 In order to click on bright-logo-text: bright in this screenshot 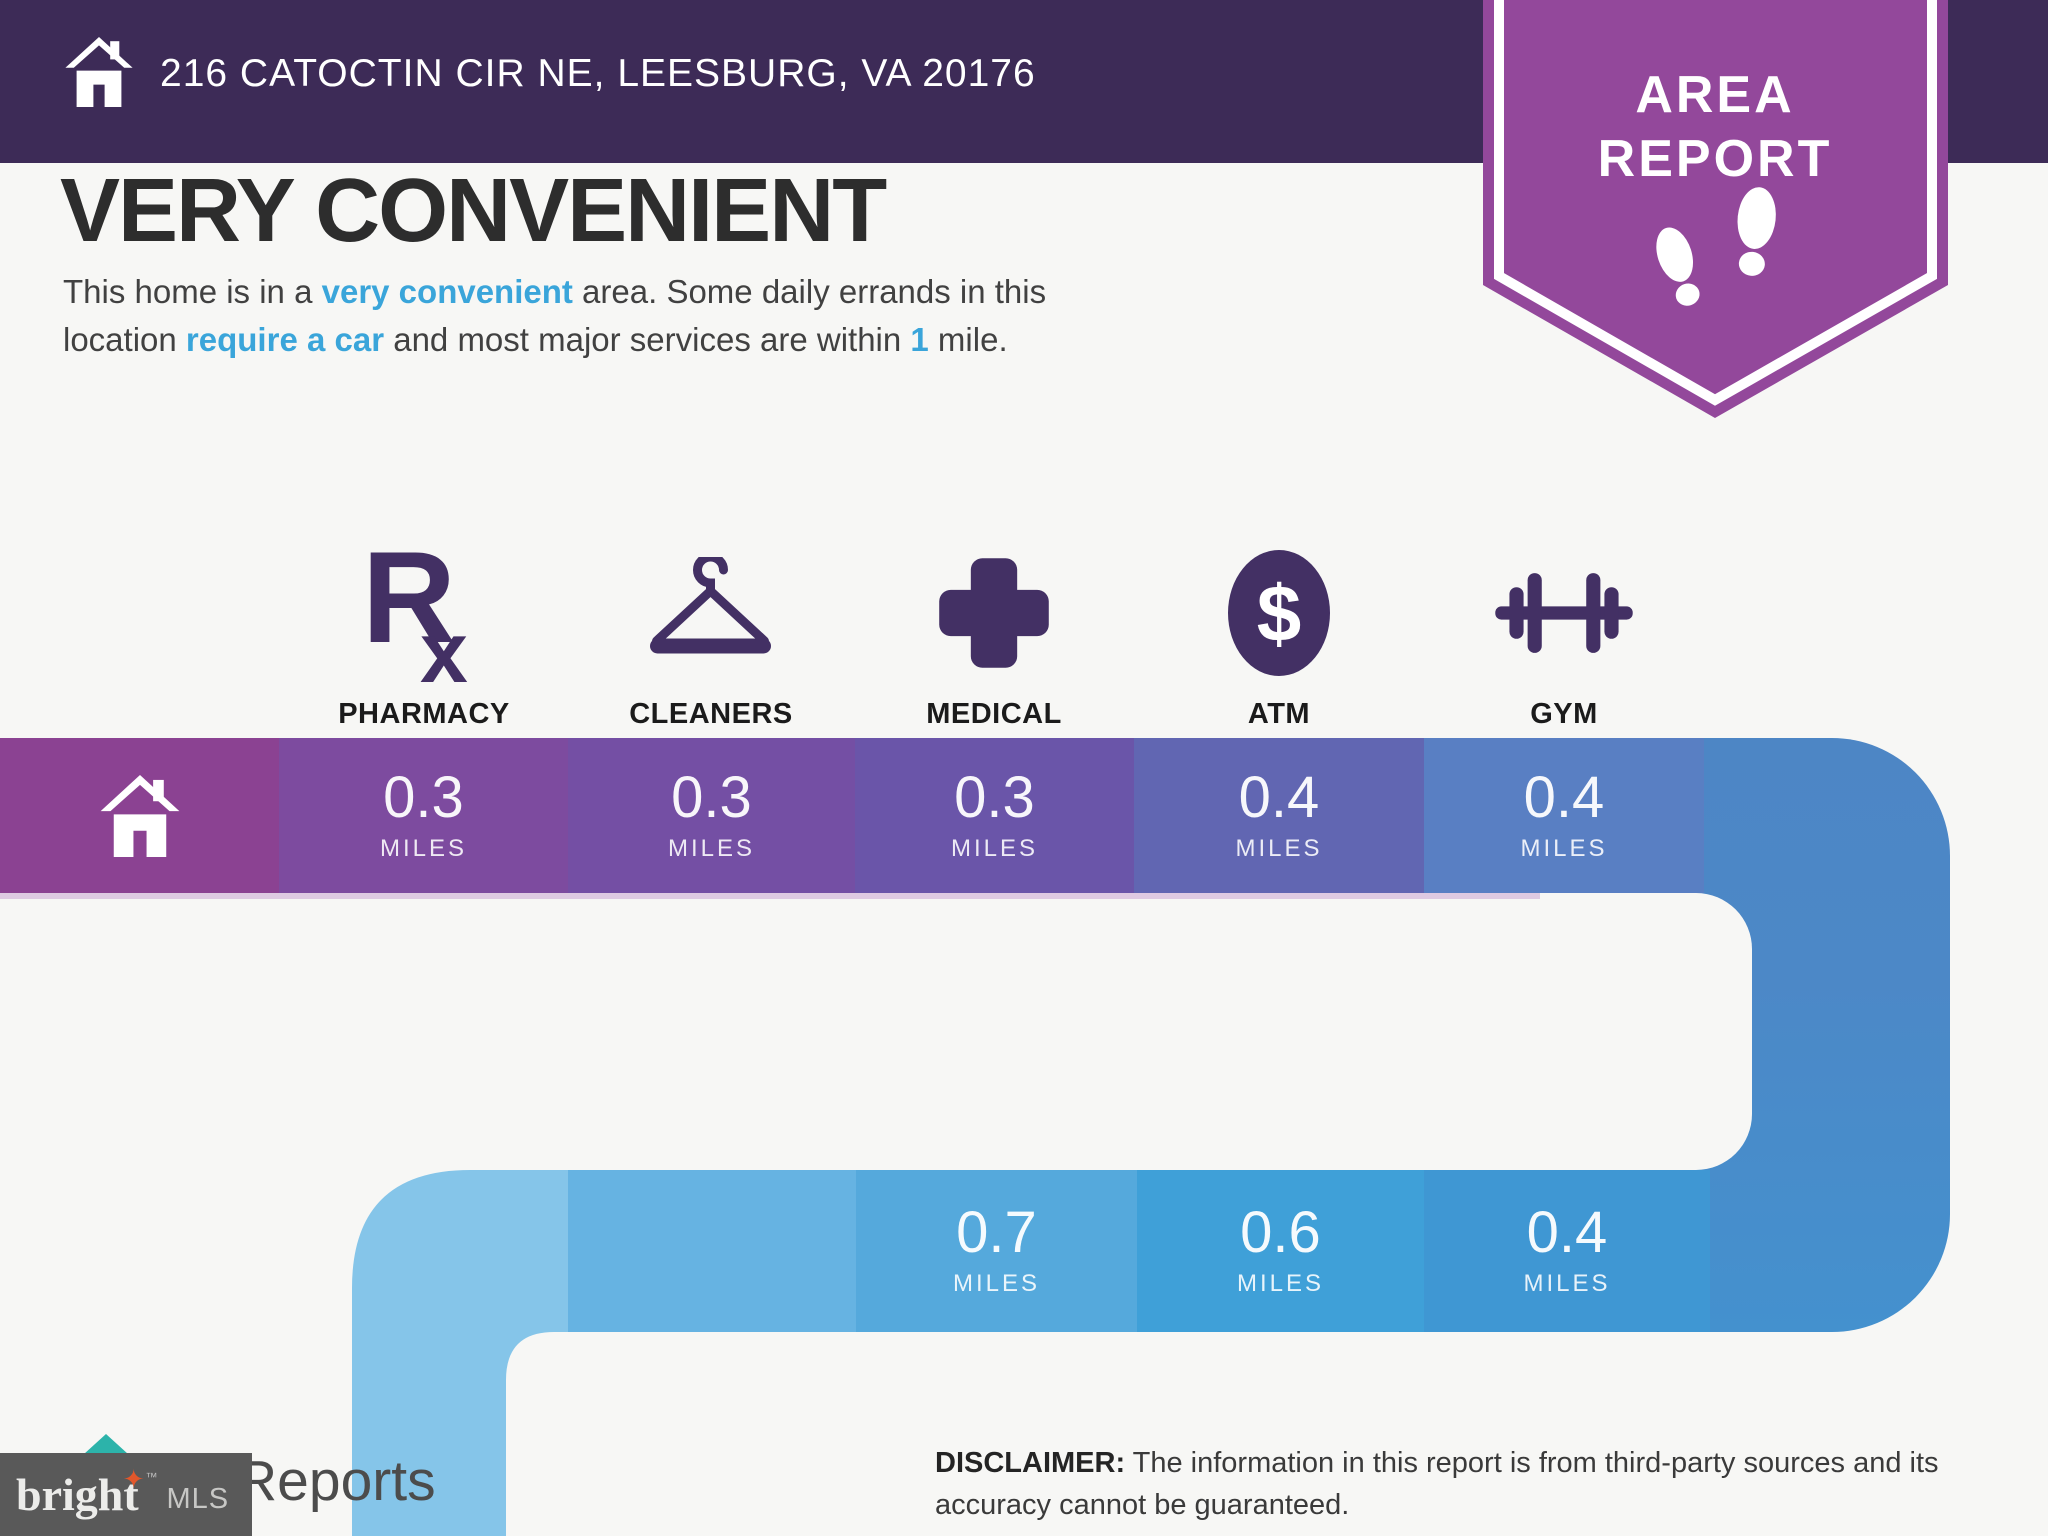, I will do `click(77, 1494)`.